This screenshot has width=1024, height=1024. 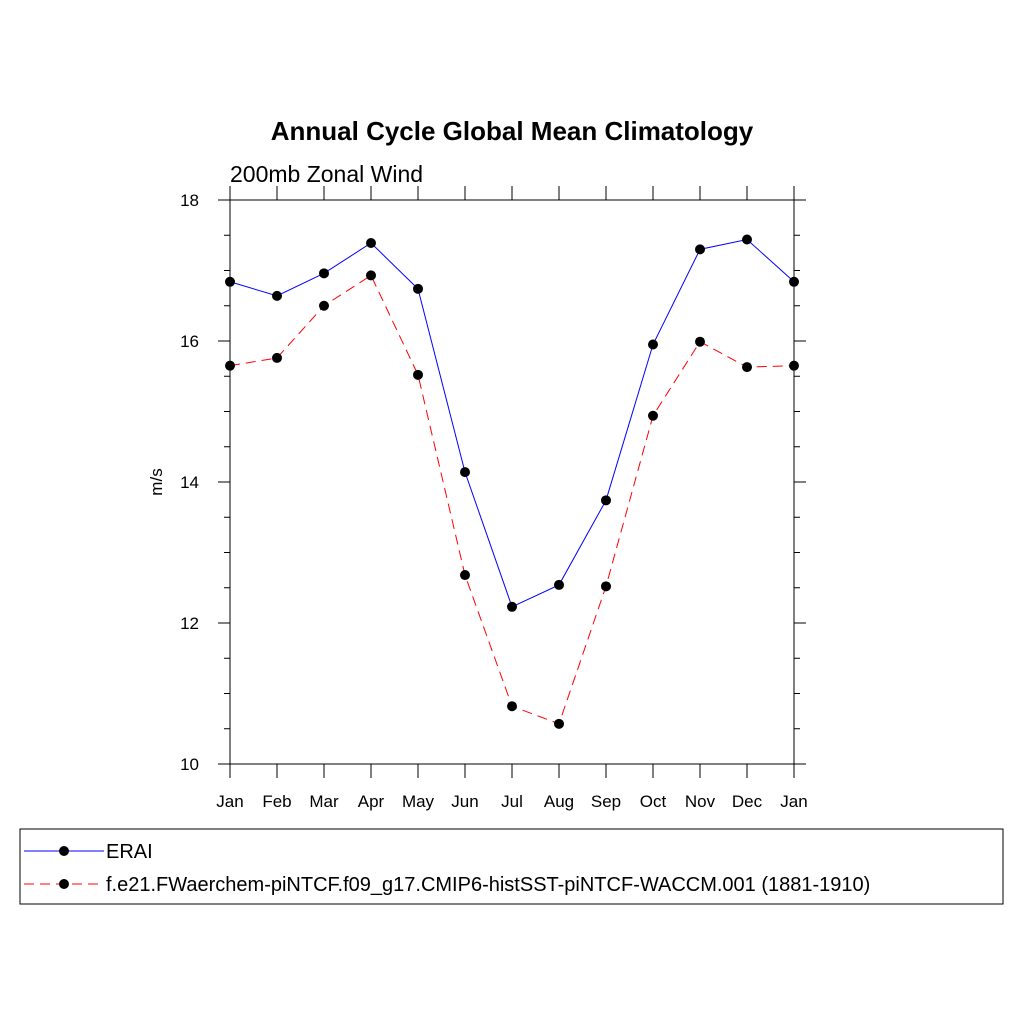 I want to click on x-tick-label: Jul, so click(x=512, y=801).